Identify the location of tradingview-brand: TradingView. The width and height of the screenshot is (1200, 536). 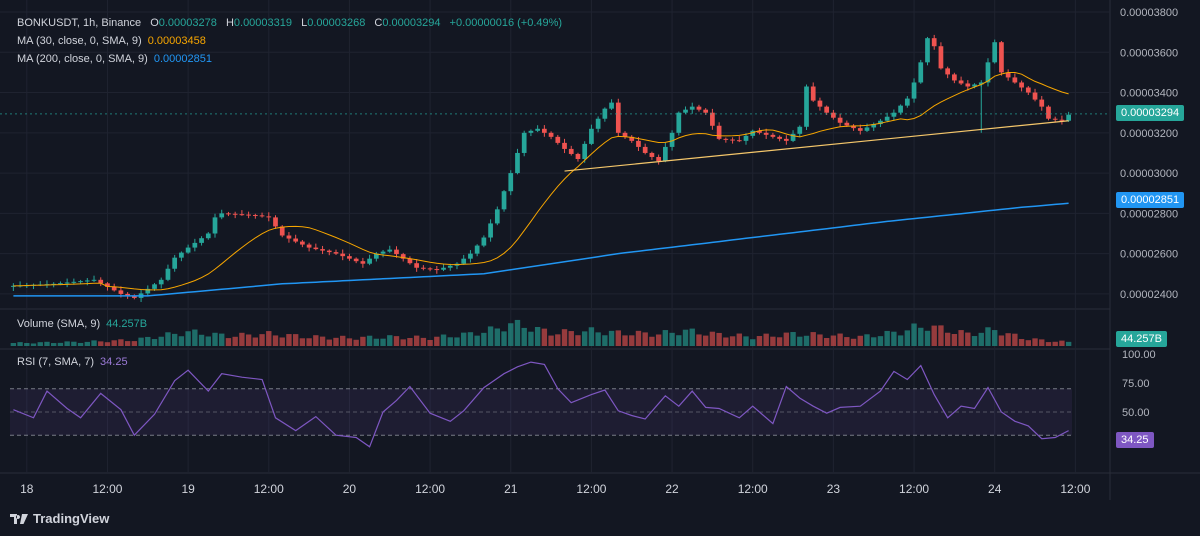
(59, 518).